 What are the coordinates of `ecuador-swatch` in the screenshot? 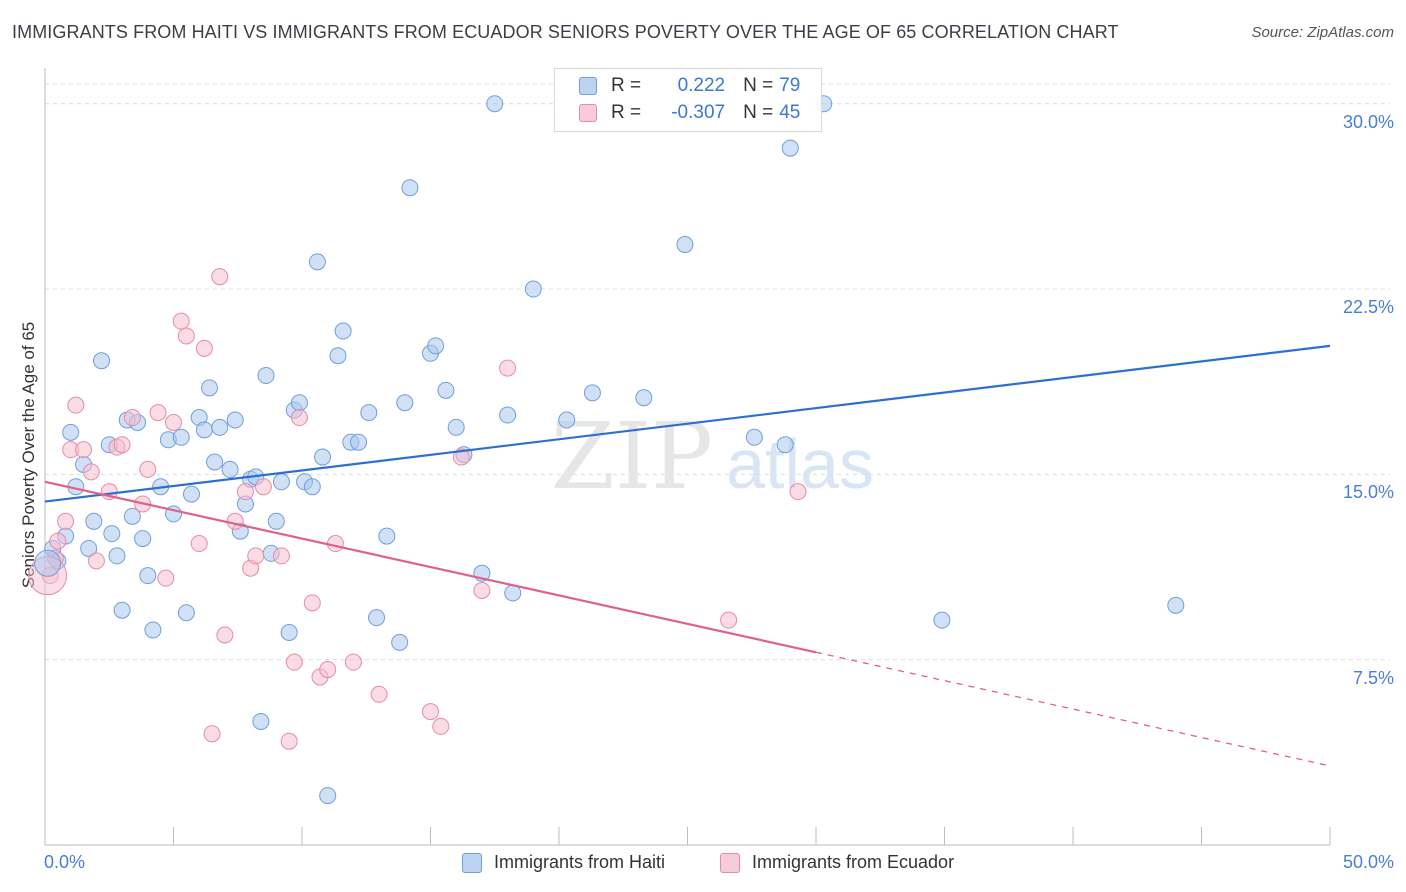 It's located at (588, 113).